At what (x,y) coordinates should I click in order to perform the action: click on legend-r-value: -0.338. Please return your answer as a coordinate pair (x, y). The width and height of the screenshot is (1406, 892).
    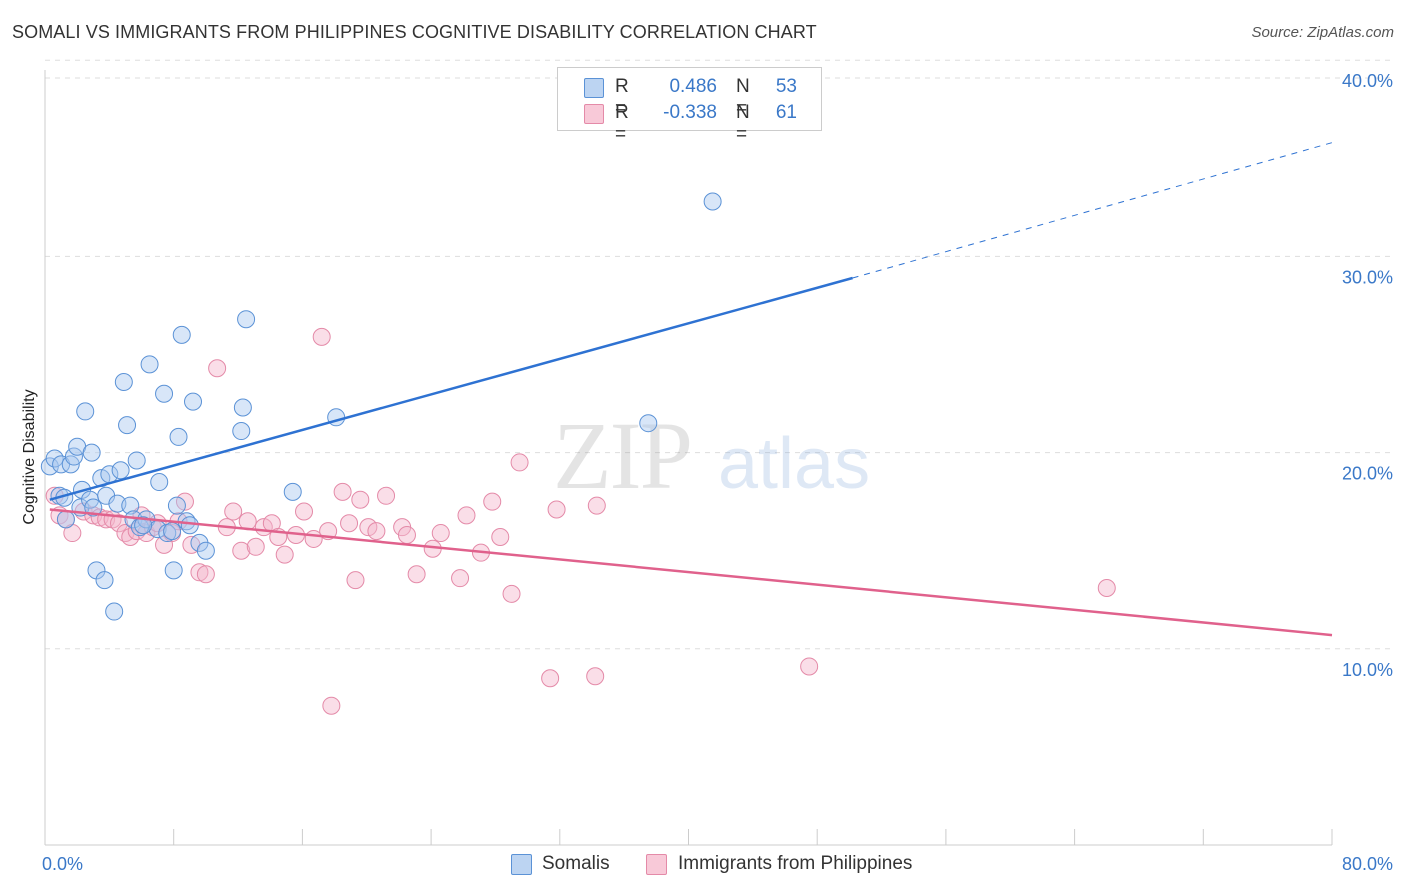
    Looking at the image, I should click on (690, 112).